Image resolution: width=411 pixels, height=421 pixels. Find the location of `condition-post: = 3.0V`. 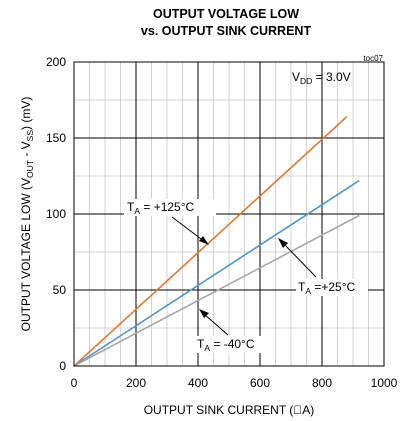

condition-post: = 3.0V is located at coordinates (331, 77).